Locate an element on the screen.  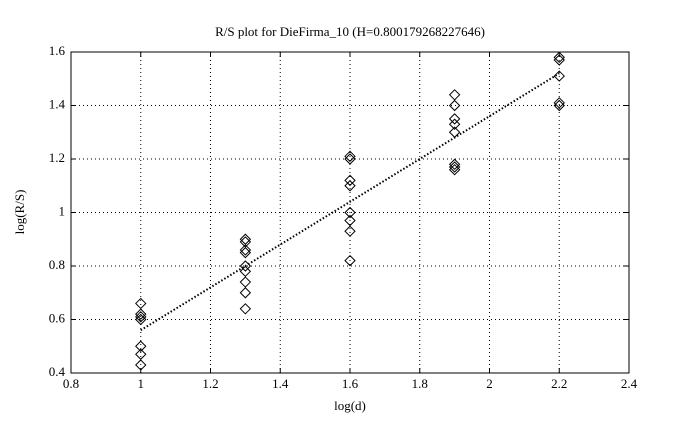
y-tick-label: 0.4 is located at coordinates (57, 371).